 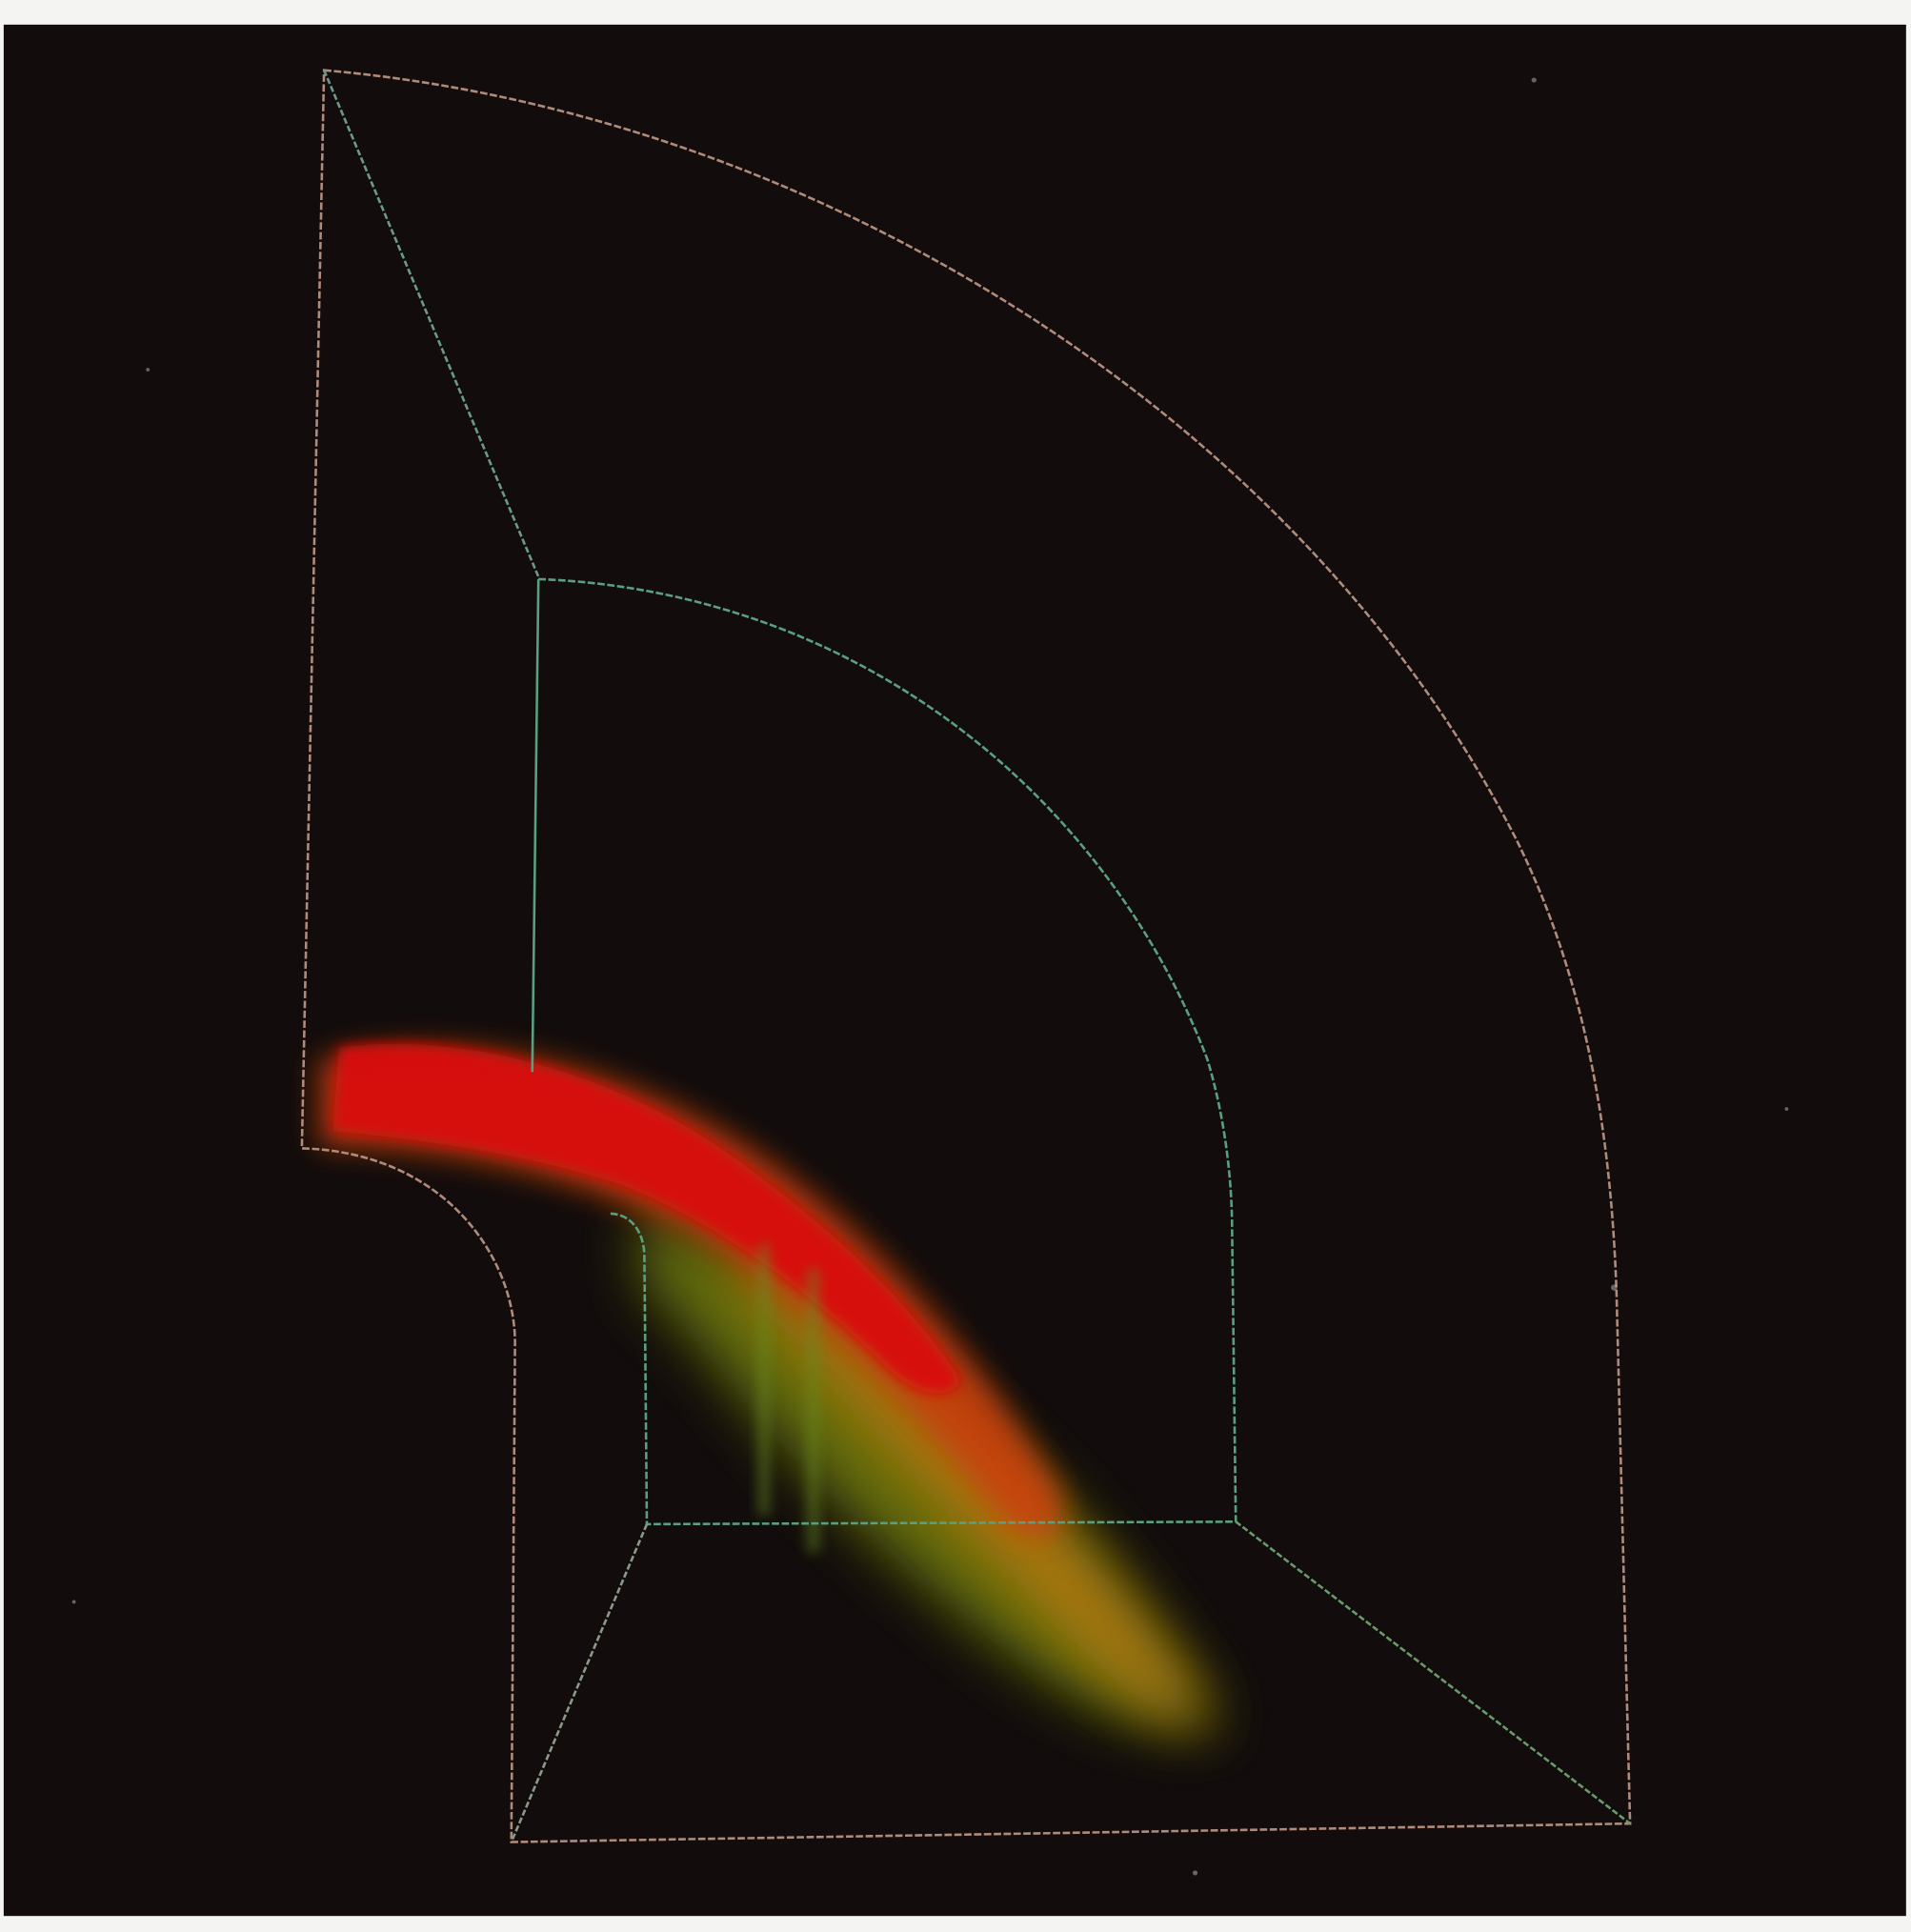 What do you see at coordinates (579, 1683) in the screenshot?
I see `diagonal-bottom-left` at bounding box center [579, 1683].